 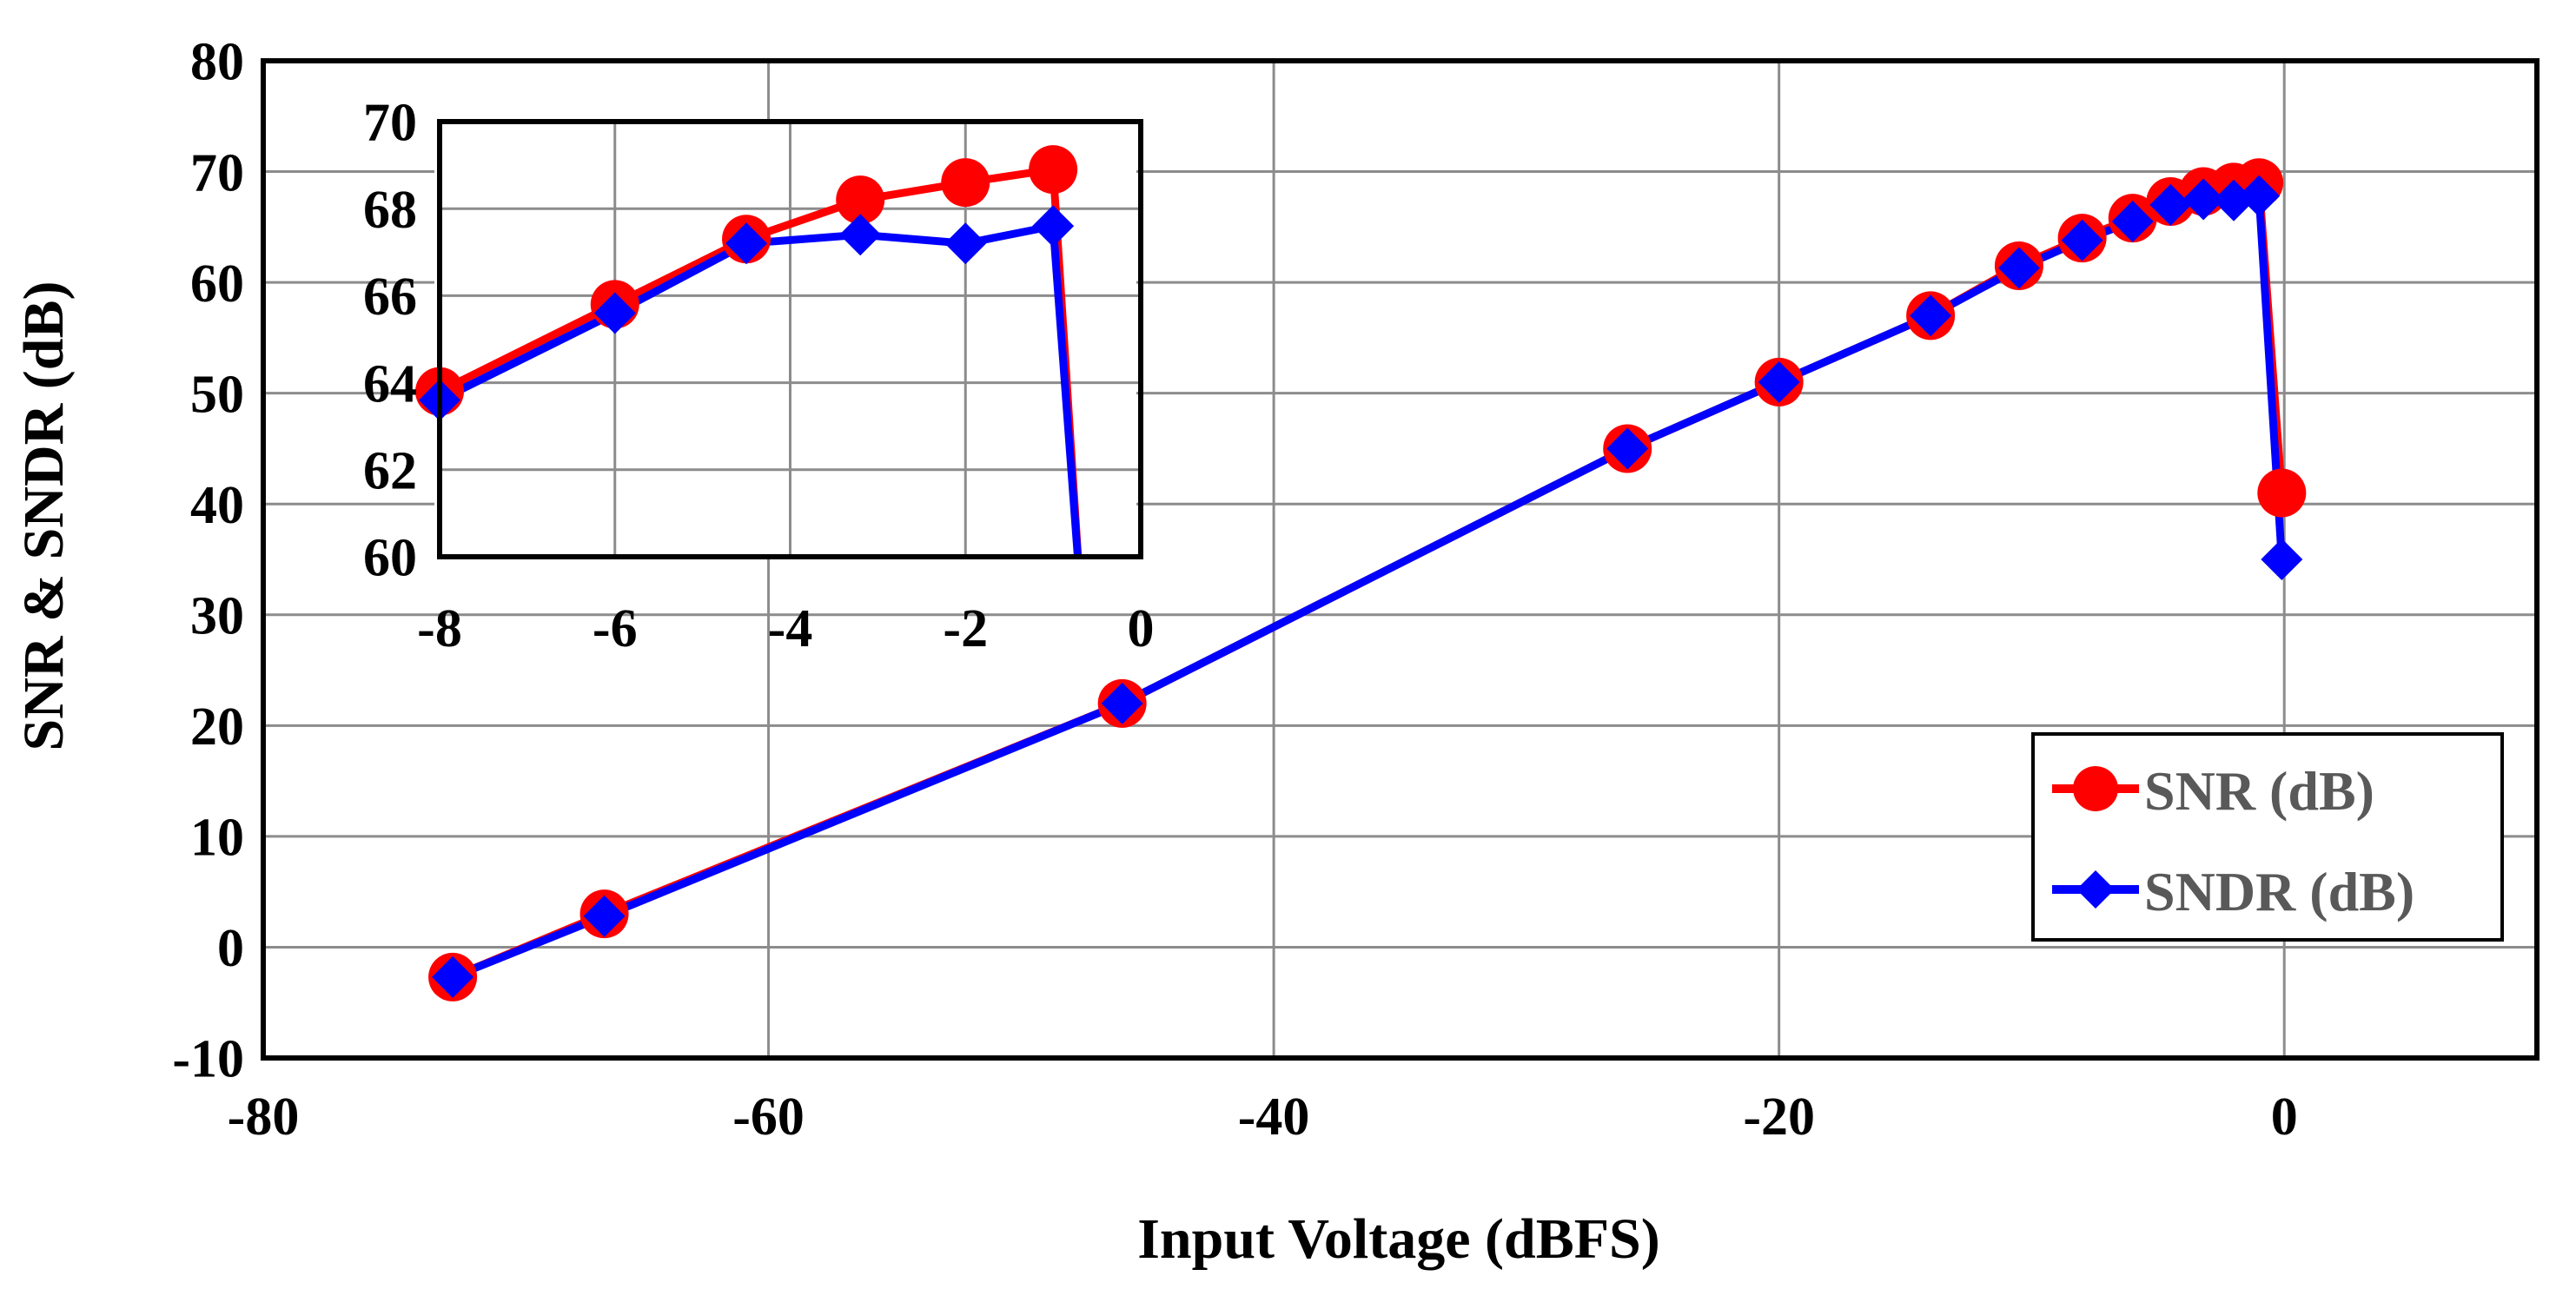 I want to click on y-tick-label: 62, so click(x=390, y=471).